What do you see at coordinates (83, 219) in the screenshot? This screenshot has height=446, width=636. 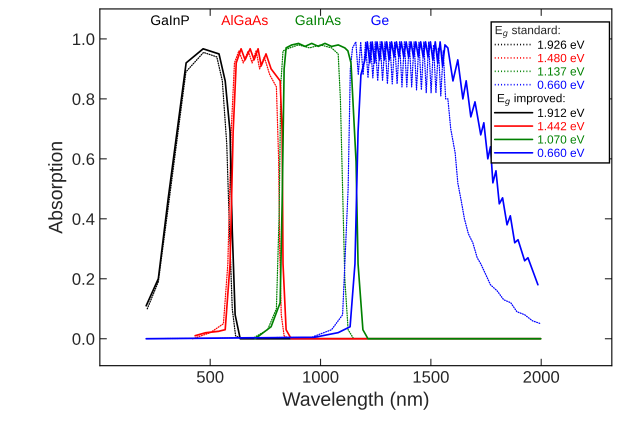 I see `y-tick-label: 0.4` at bounding box center [83, 219].